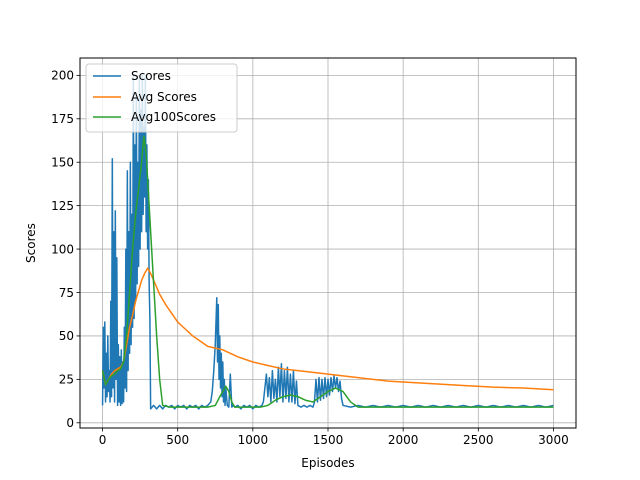 This screenshot has height=480, width=640. I want to click on y-tick-label: 150, so click(62, 163).